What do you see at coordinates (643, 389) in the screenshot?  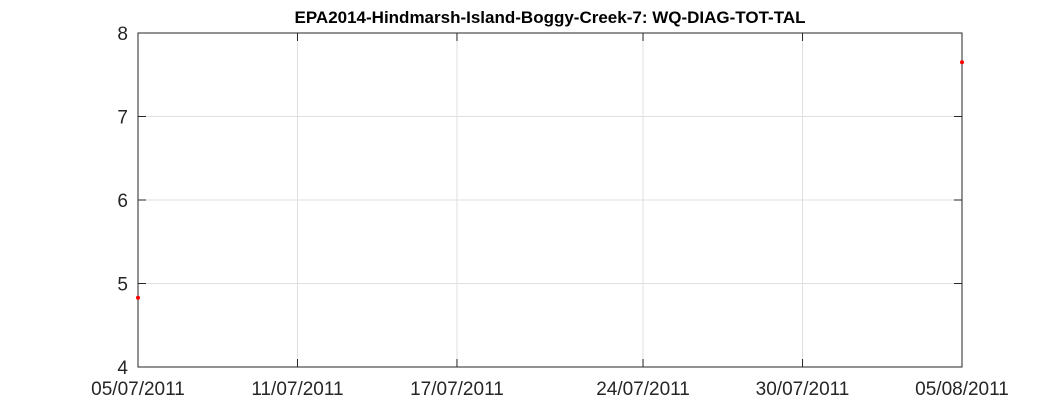 I see `x-tick-label: 24/07/2011` at bounding box center [643, 389].